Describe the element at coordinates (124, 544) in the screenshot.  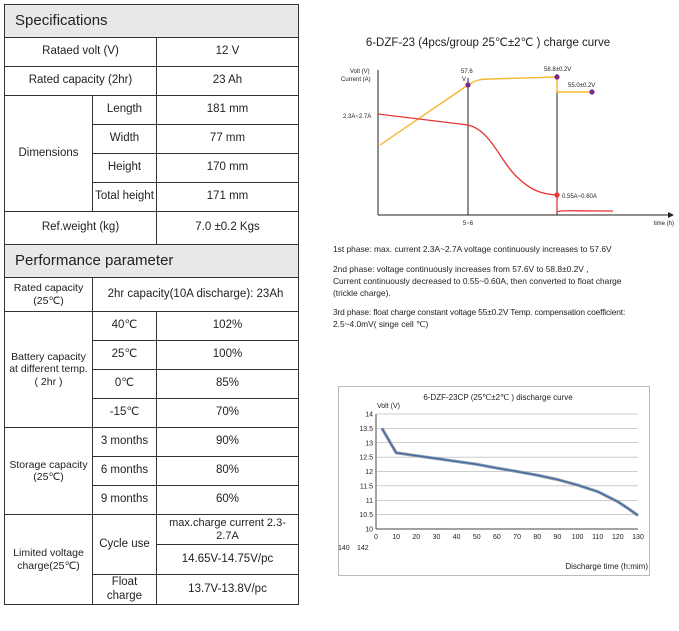
I see `cycle-use-label: Cycle use` at that location.